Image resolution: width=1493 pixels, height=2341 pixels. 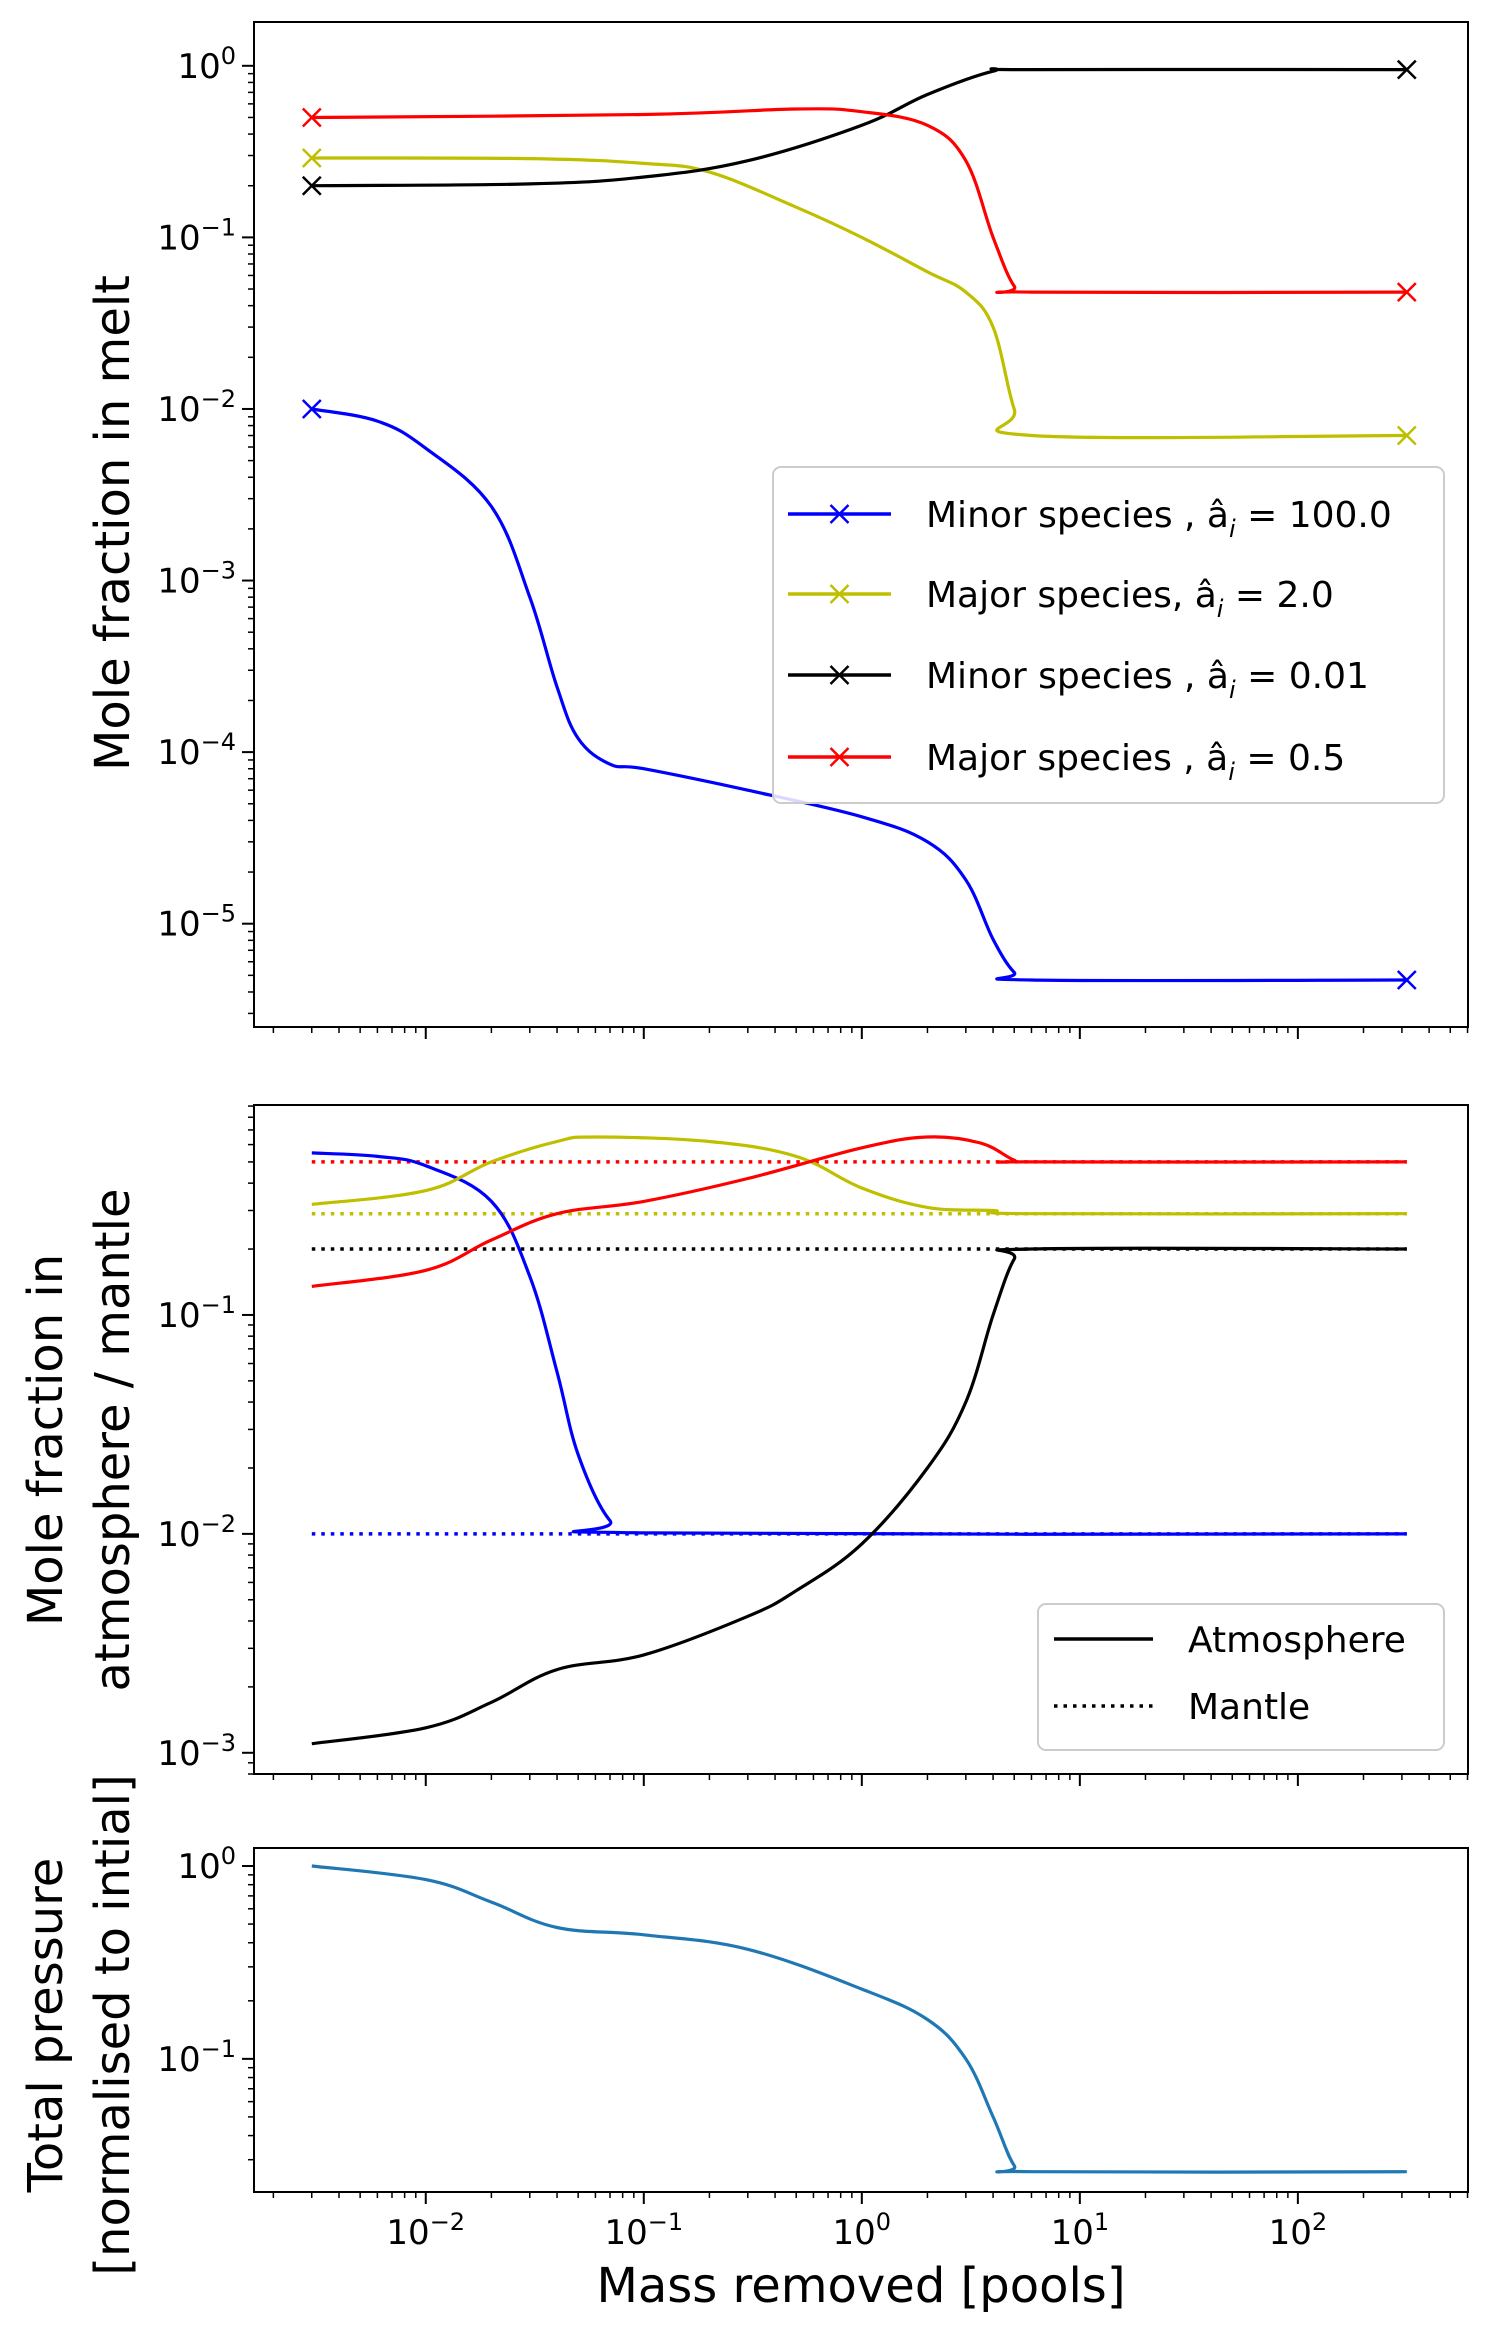 I want to click on x-tick-exponent: −1, so click(x=665, y=2222).